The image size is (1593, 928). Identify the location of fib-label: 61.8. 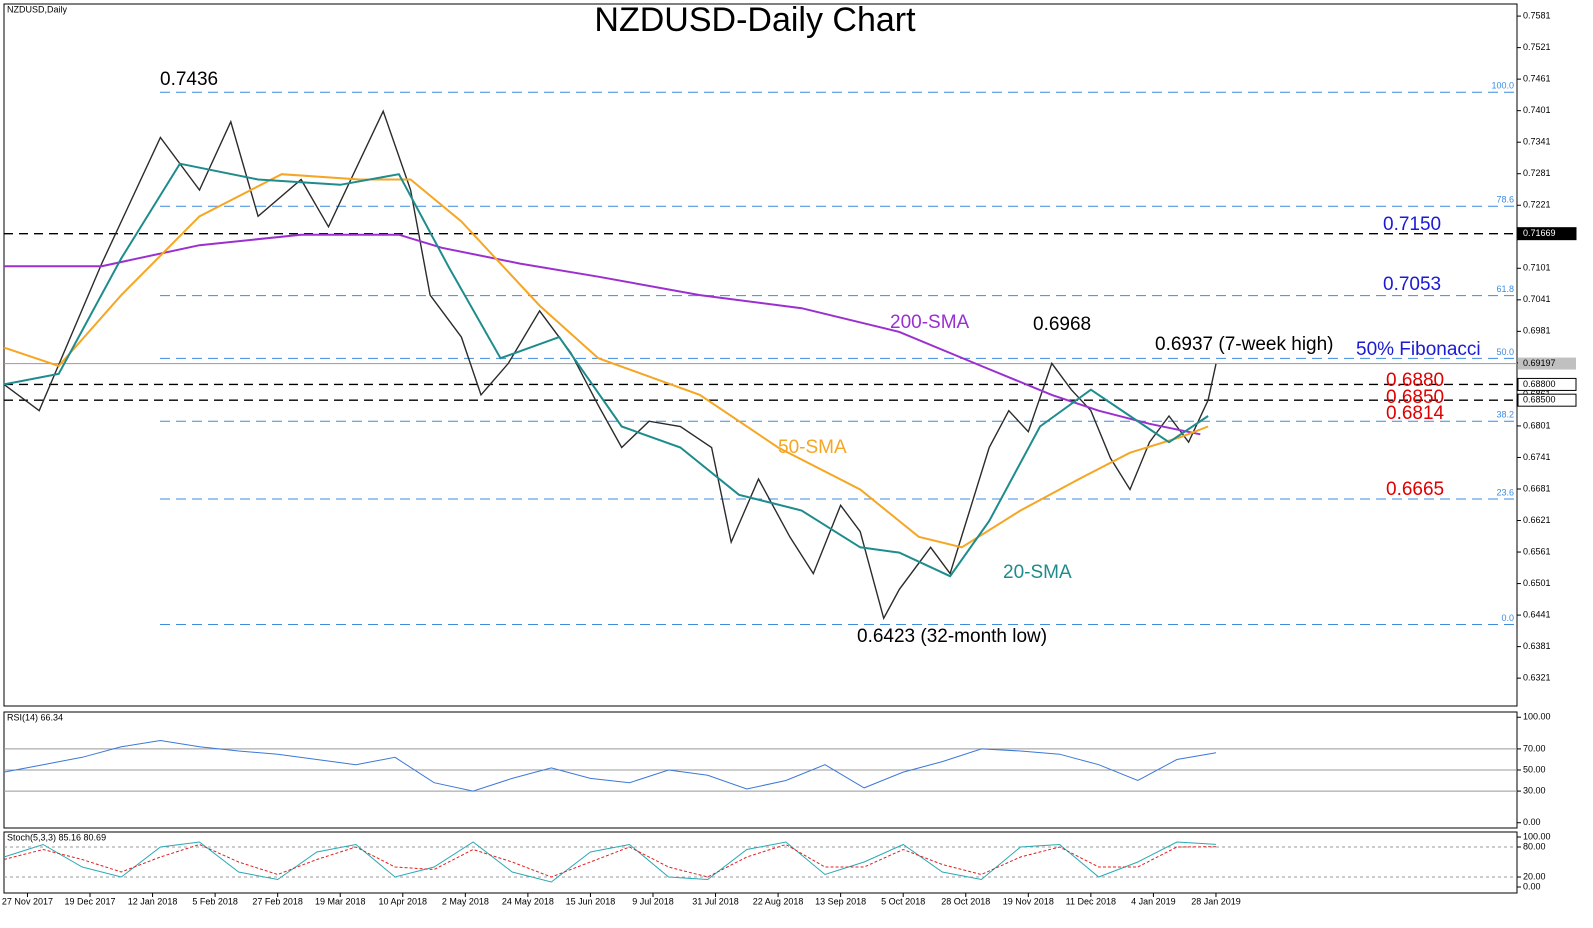
(1505, 289).